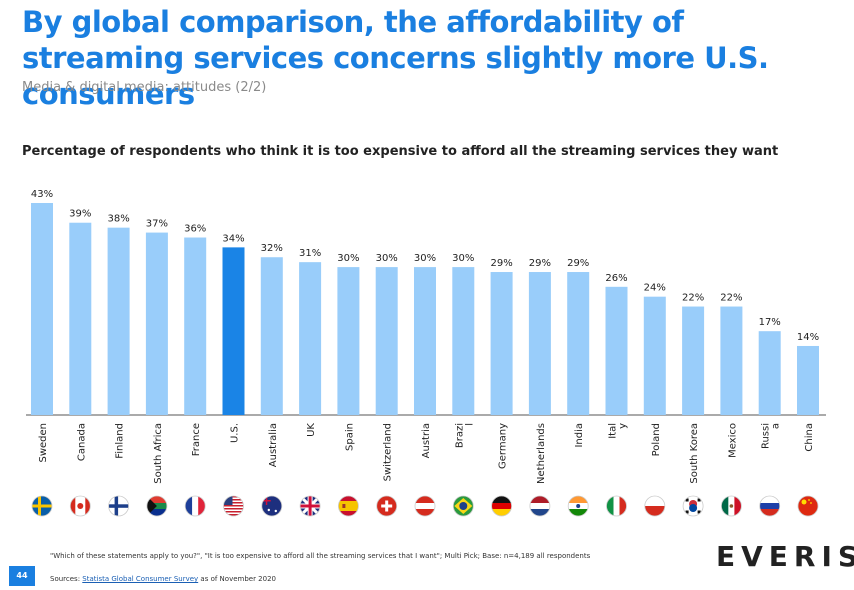 The image size is (854, 590). I want to click on flag-uk-icon, so click(310, 506).